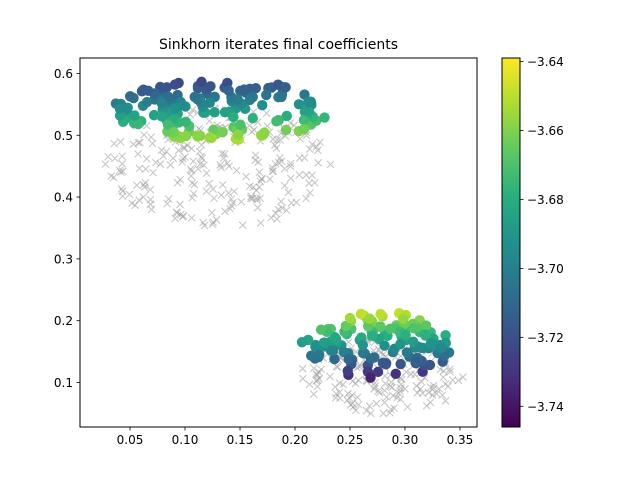 This screenshot has width=640, height=484. I want to click on colorbar-gradient, so click(511, 242).